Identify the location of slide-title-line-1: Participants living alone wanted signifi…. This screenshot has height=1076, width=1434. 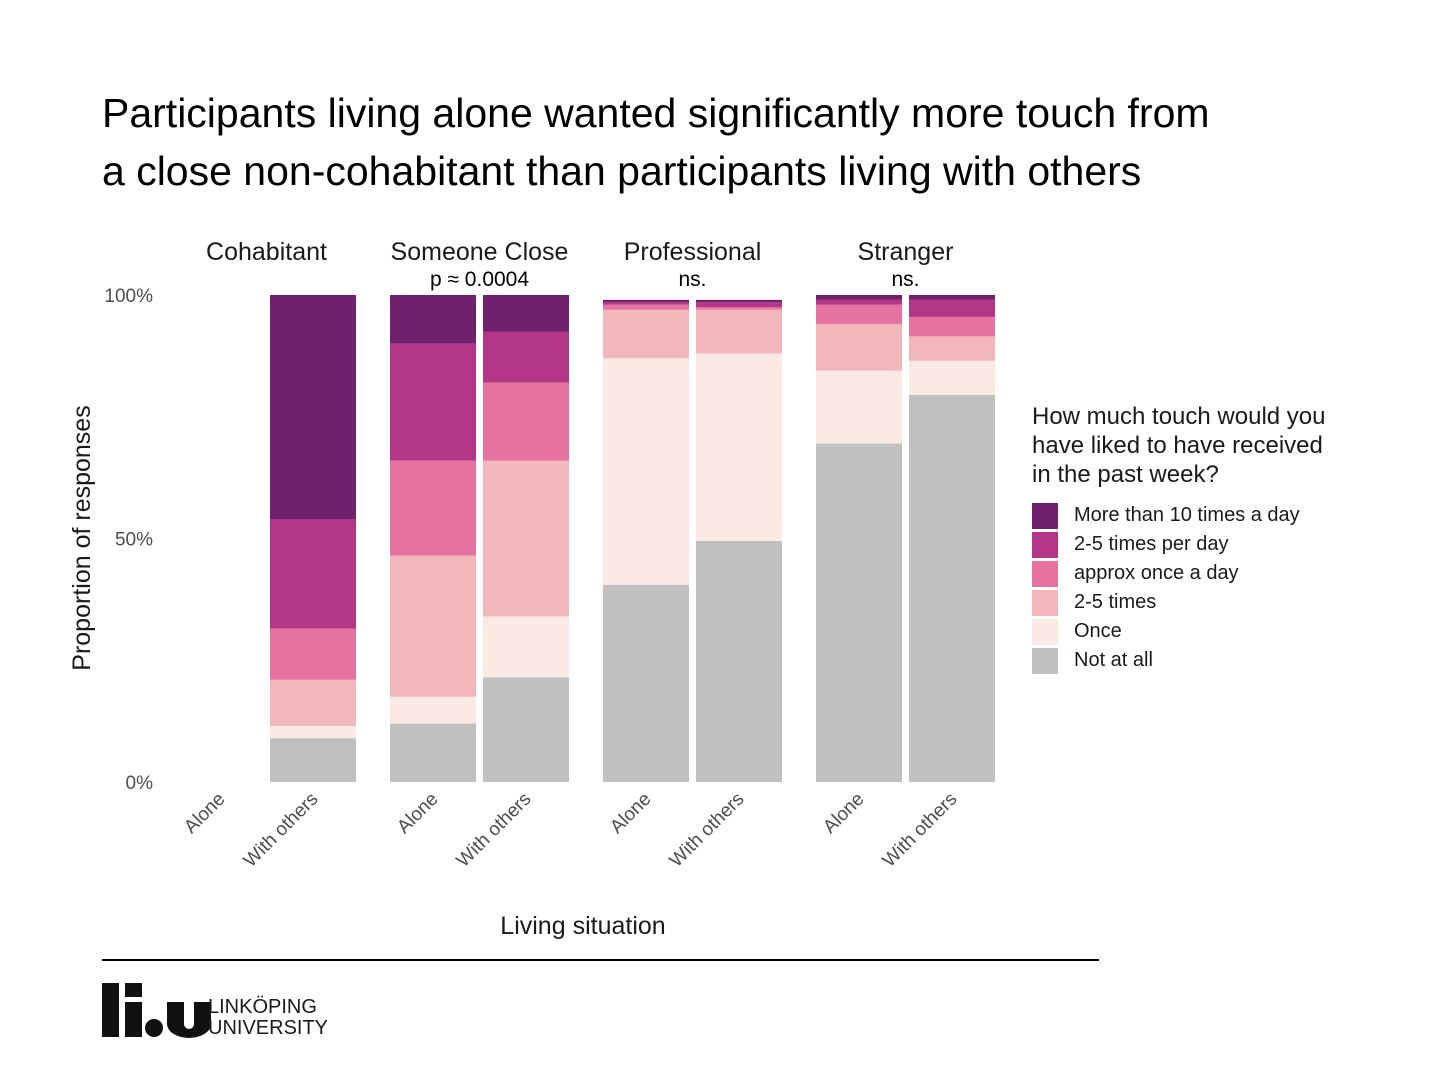
(656, 113).